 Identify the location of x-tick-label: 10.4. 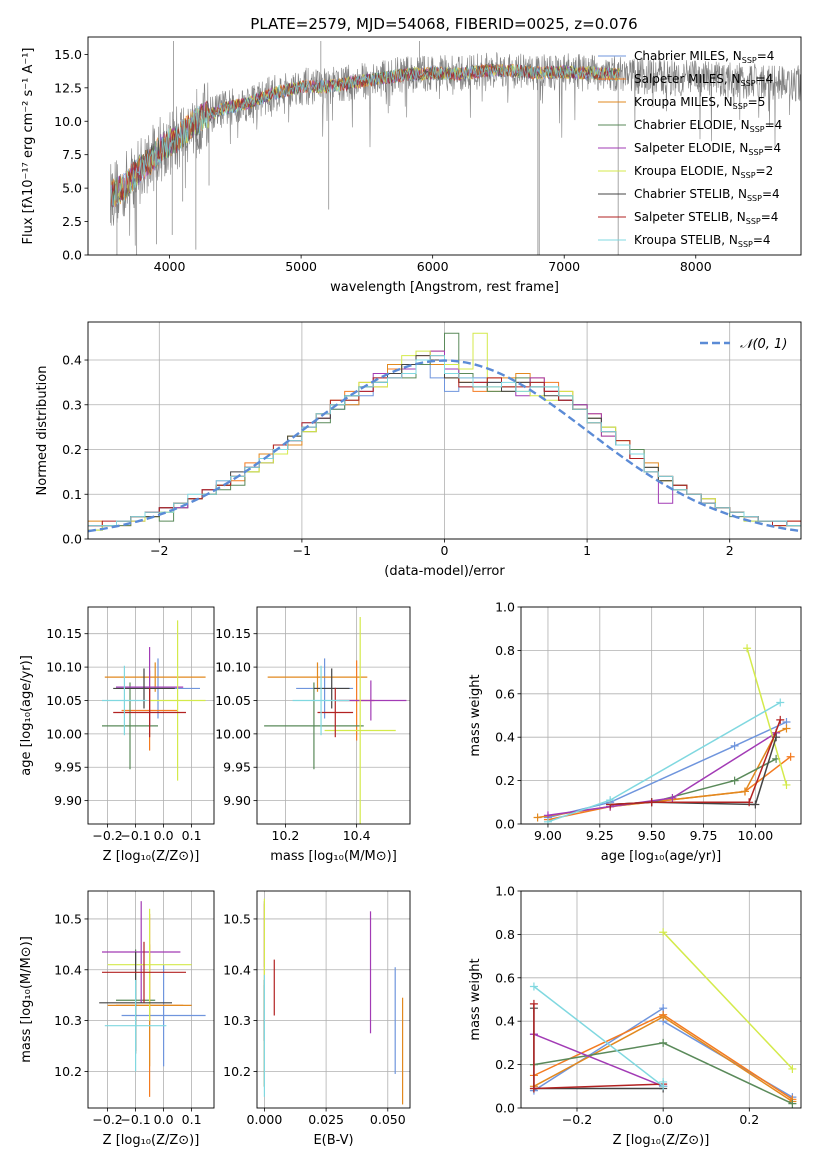
(357, 835).